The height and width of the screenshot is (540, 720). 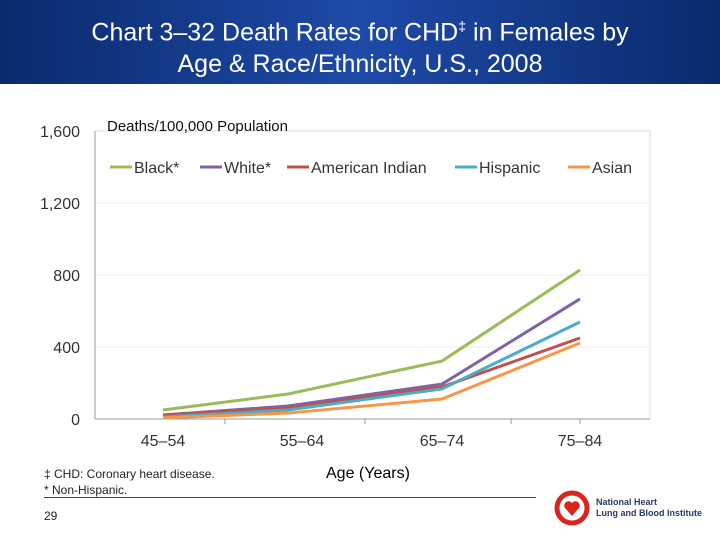 What do you see at coordinates (371, 380) in the screenshot?
I see `series-line-asian` at bounding box center [371, 380].